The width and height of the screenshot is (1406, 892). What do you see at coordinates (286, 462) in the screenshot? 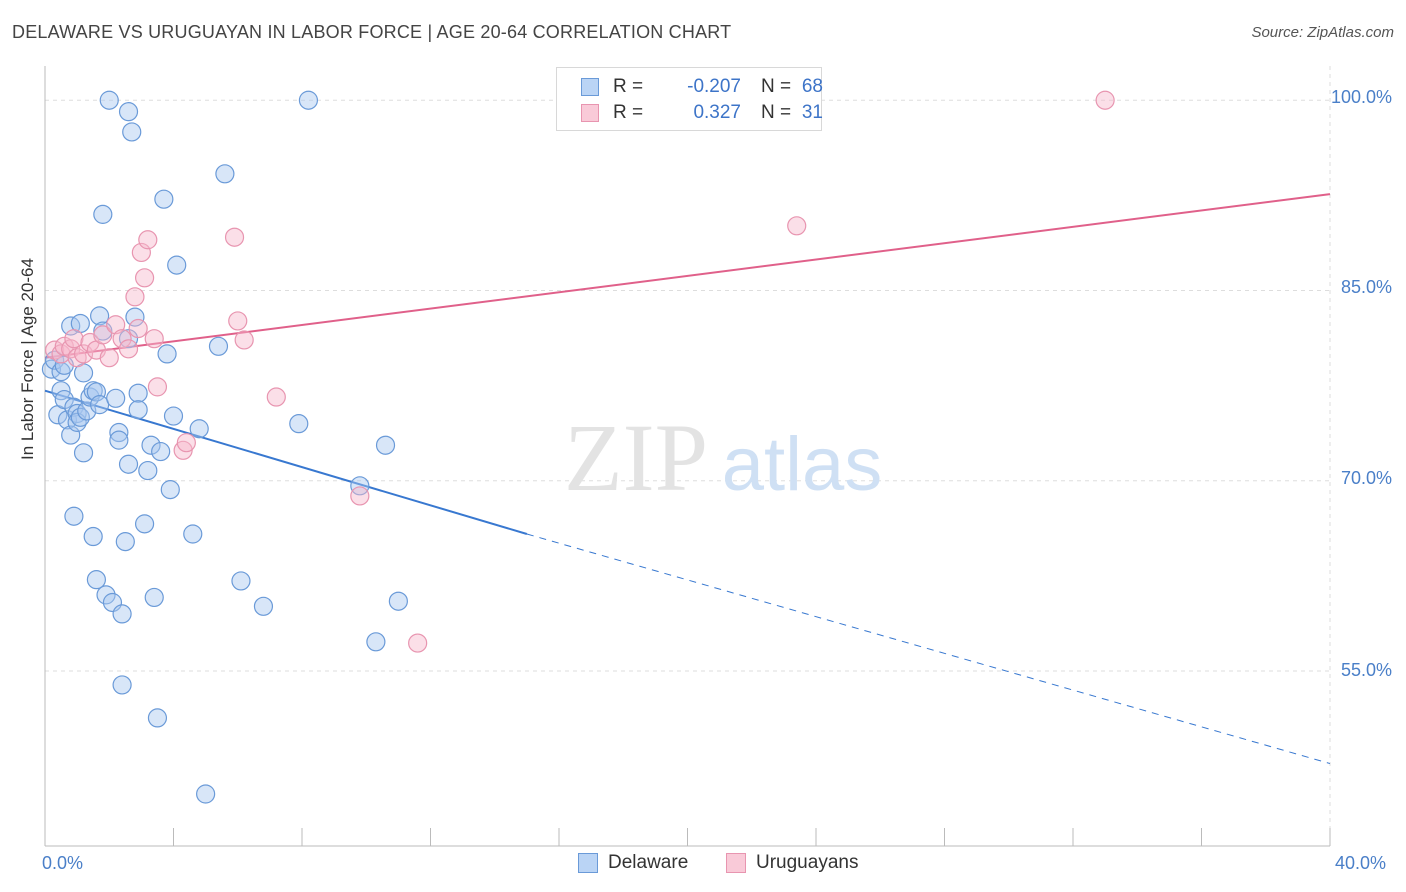
I see `trend-line-delaware` at bounding box center [286, 462].